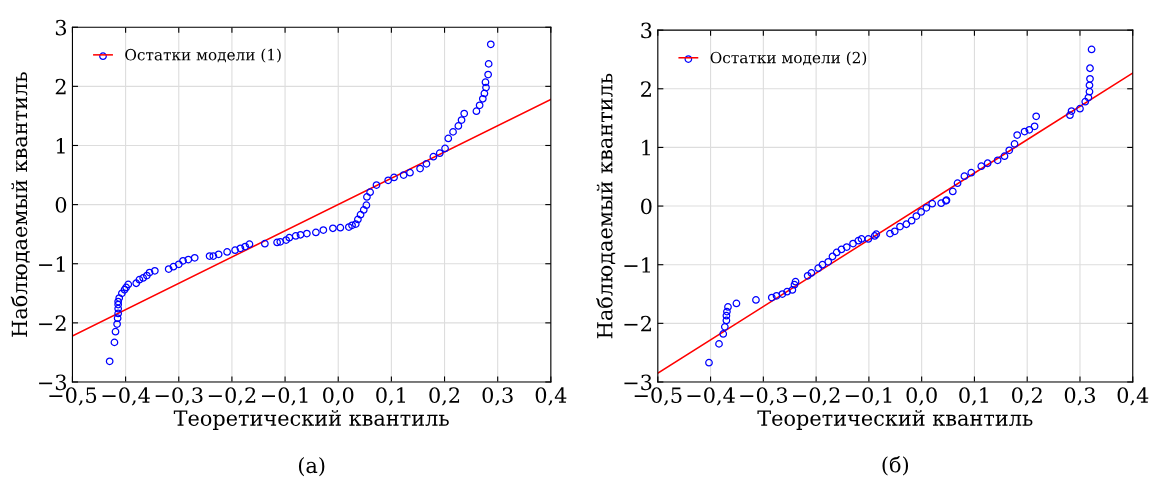  What do you see at coordinates (203, 55) in the screenshot?
I see `legend-label: Остатки модели (1)` at bounding box center [203, 55].